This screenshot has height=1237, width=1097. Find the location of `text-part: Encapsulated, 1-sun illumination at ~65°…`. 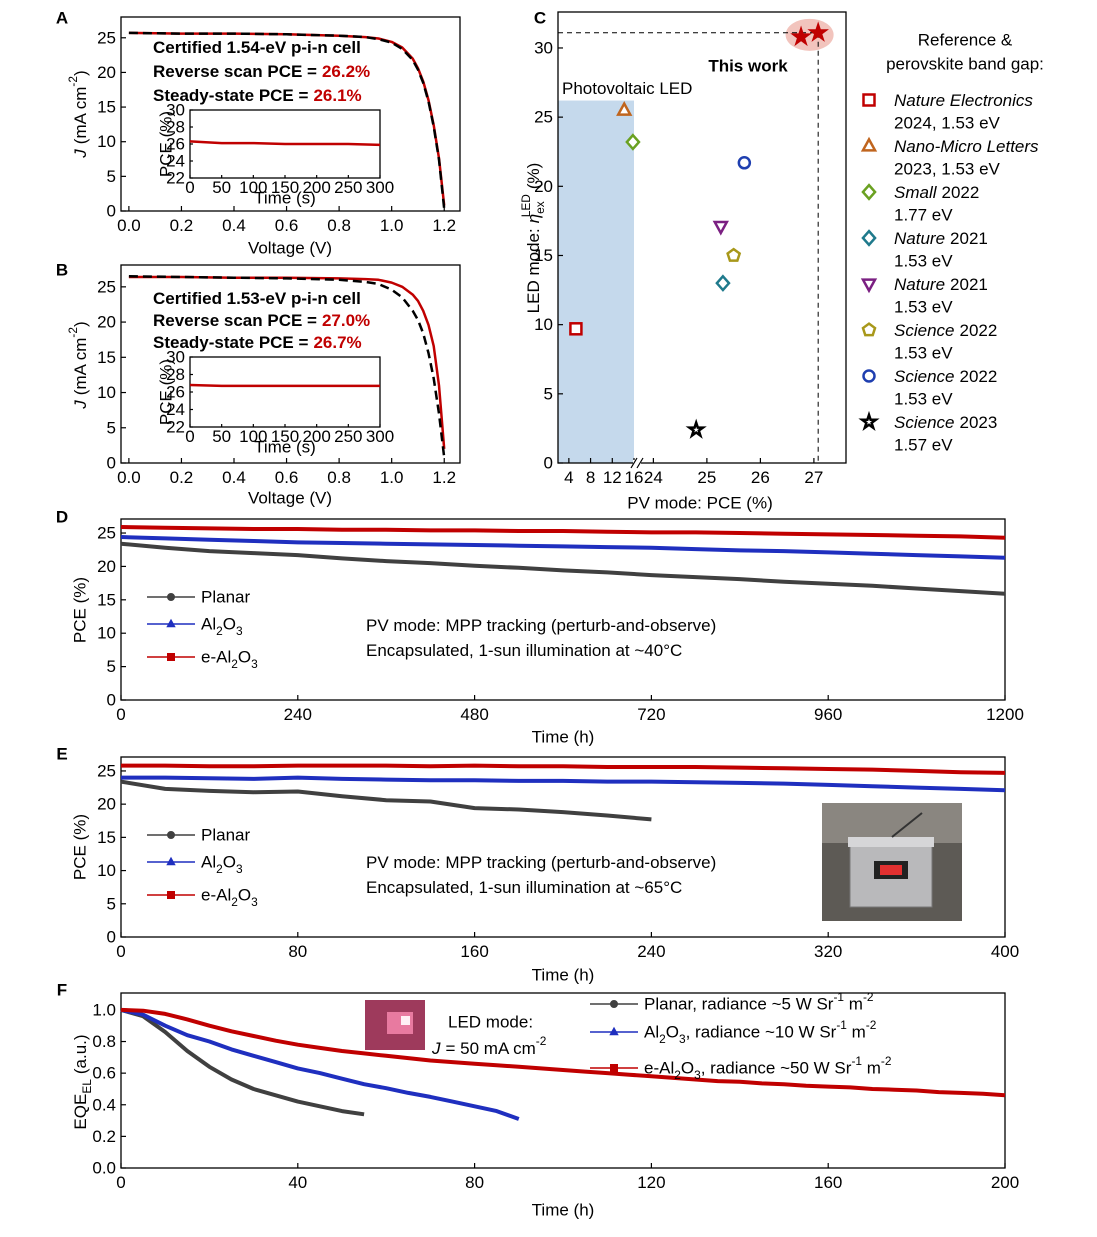

text-part: Encapsulated, 1-sun illumination at ~65°… is located at coordinates (524, 887).